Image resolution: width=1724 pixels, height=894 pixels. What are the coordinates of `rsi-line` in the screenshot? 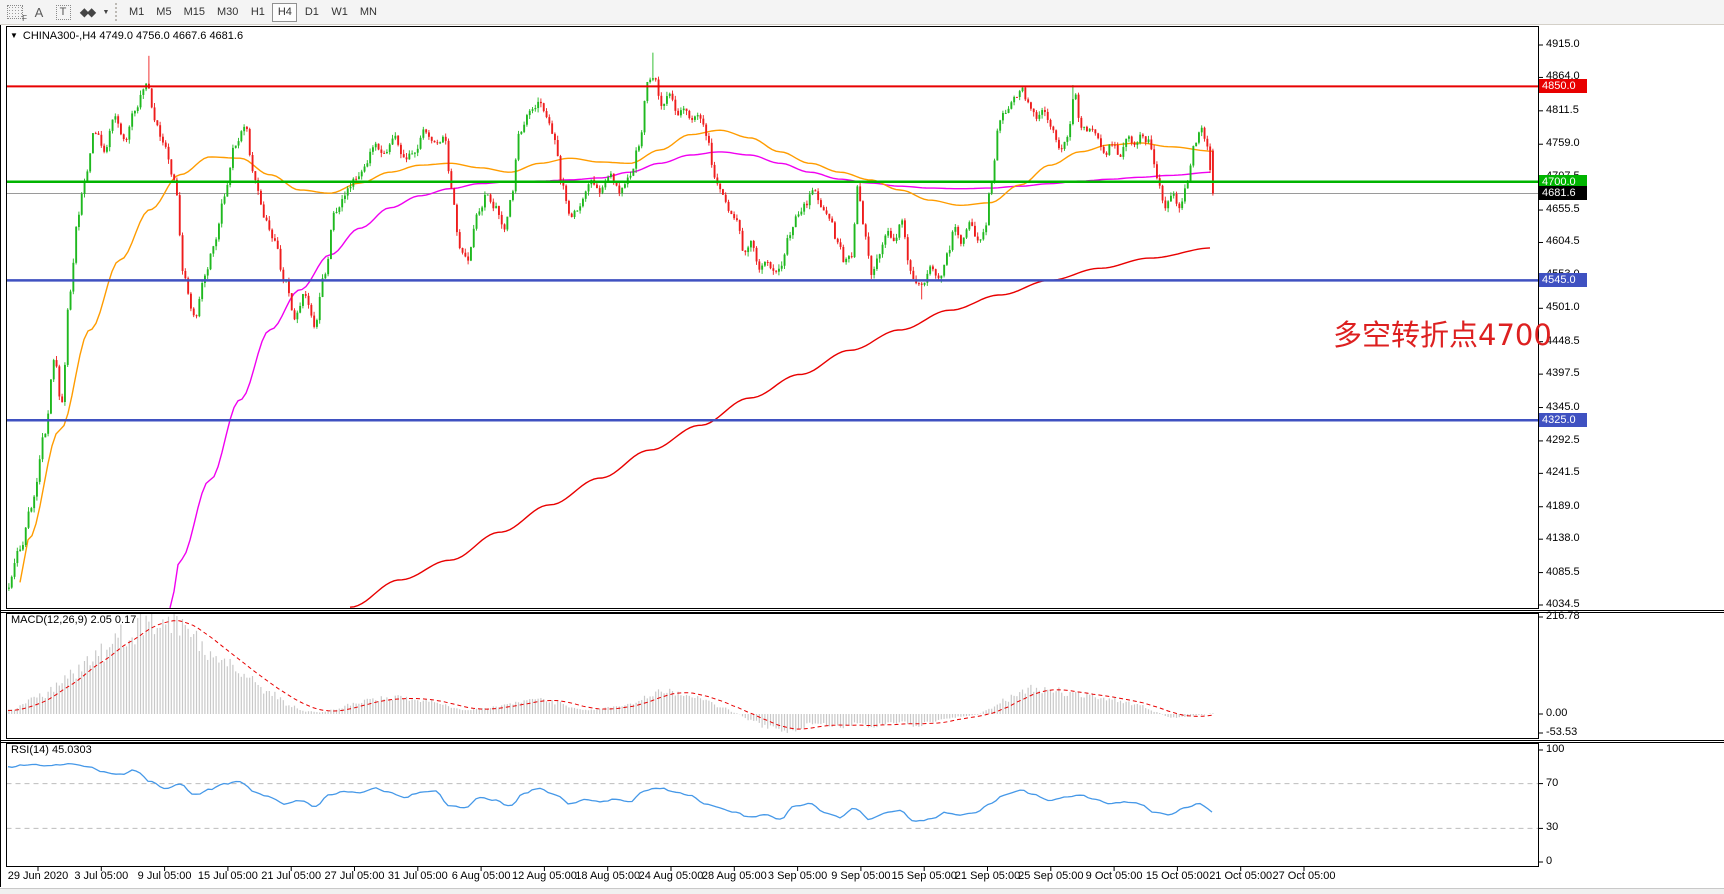 It's located at (610, 792).